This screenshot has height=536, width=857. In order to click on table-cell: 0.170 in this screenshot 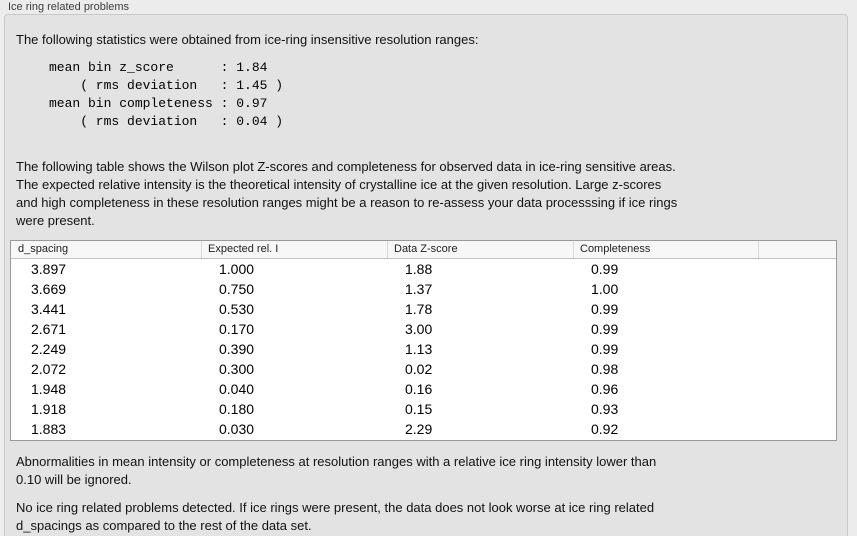, I will do `click(237, 329)`.